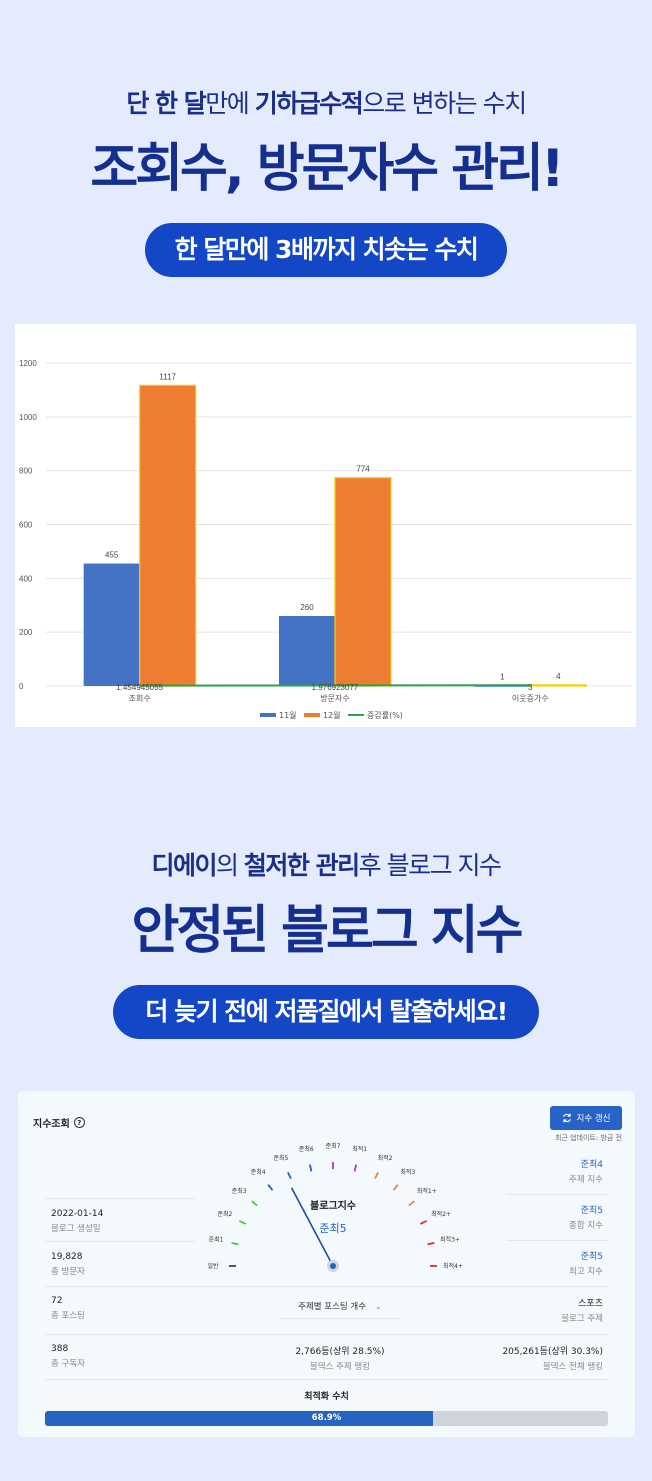  What do you see at coordinates (326, 1012) in the screenshot?
I see `hero-pill-2: 더 늦기 전에 저품질에서 탈출하세요!` at bounding box center [326, 1012].